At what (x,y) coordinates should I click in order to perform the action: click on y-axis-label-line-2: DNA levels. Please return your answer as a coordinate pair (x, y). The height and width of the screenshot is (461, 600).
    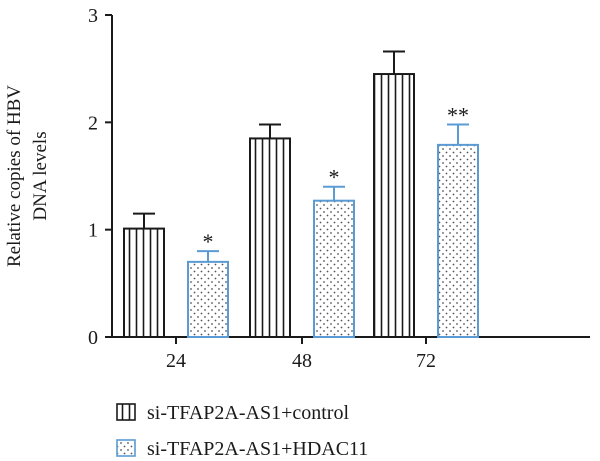
    Looking at the image, I should click on (40, 175).